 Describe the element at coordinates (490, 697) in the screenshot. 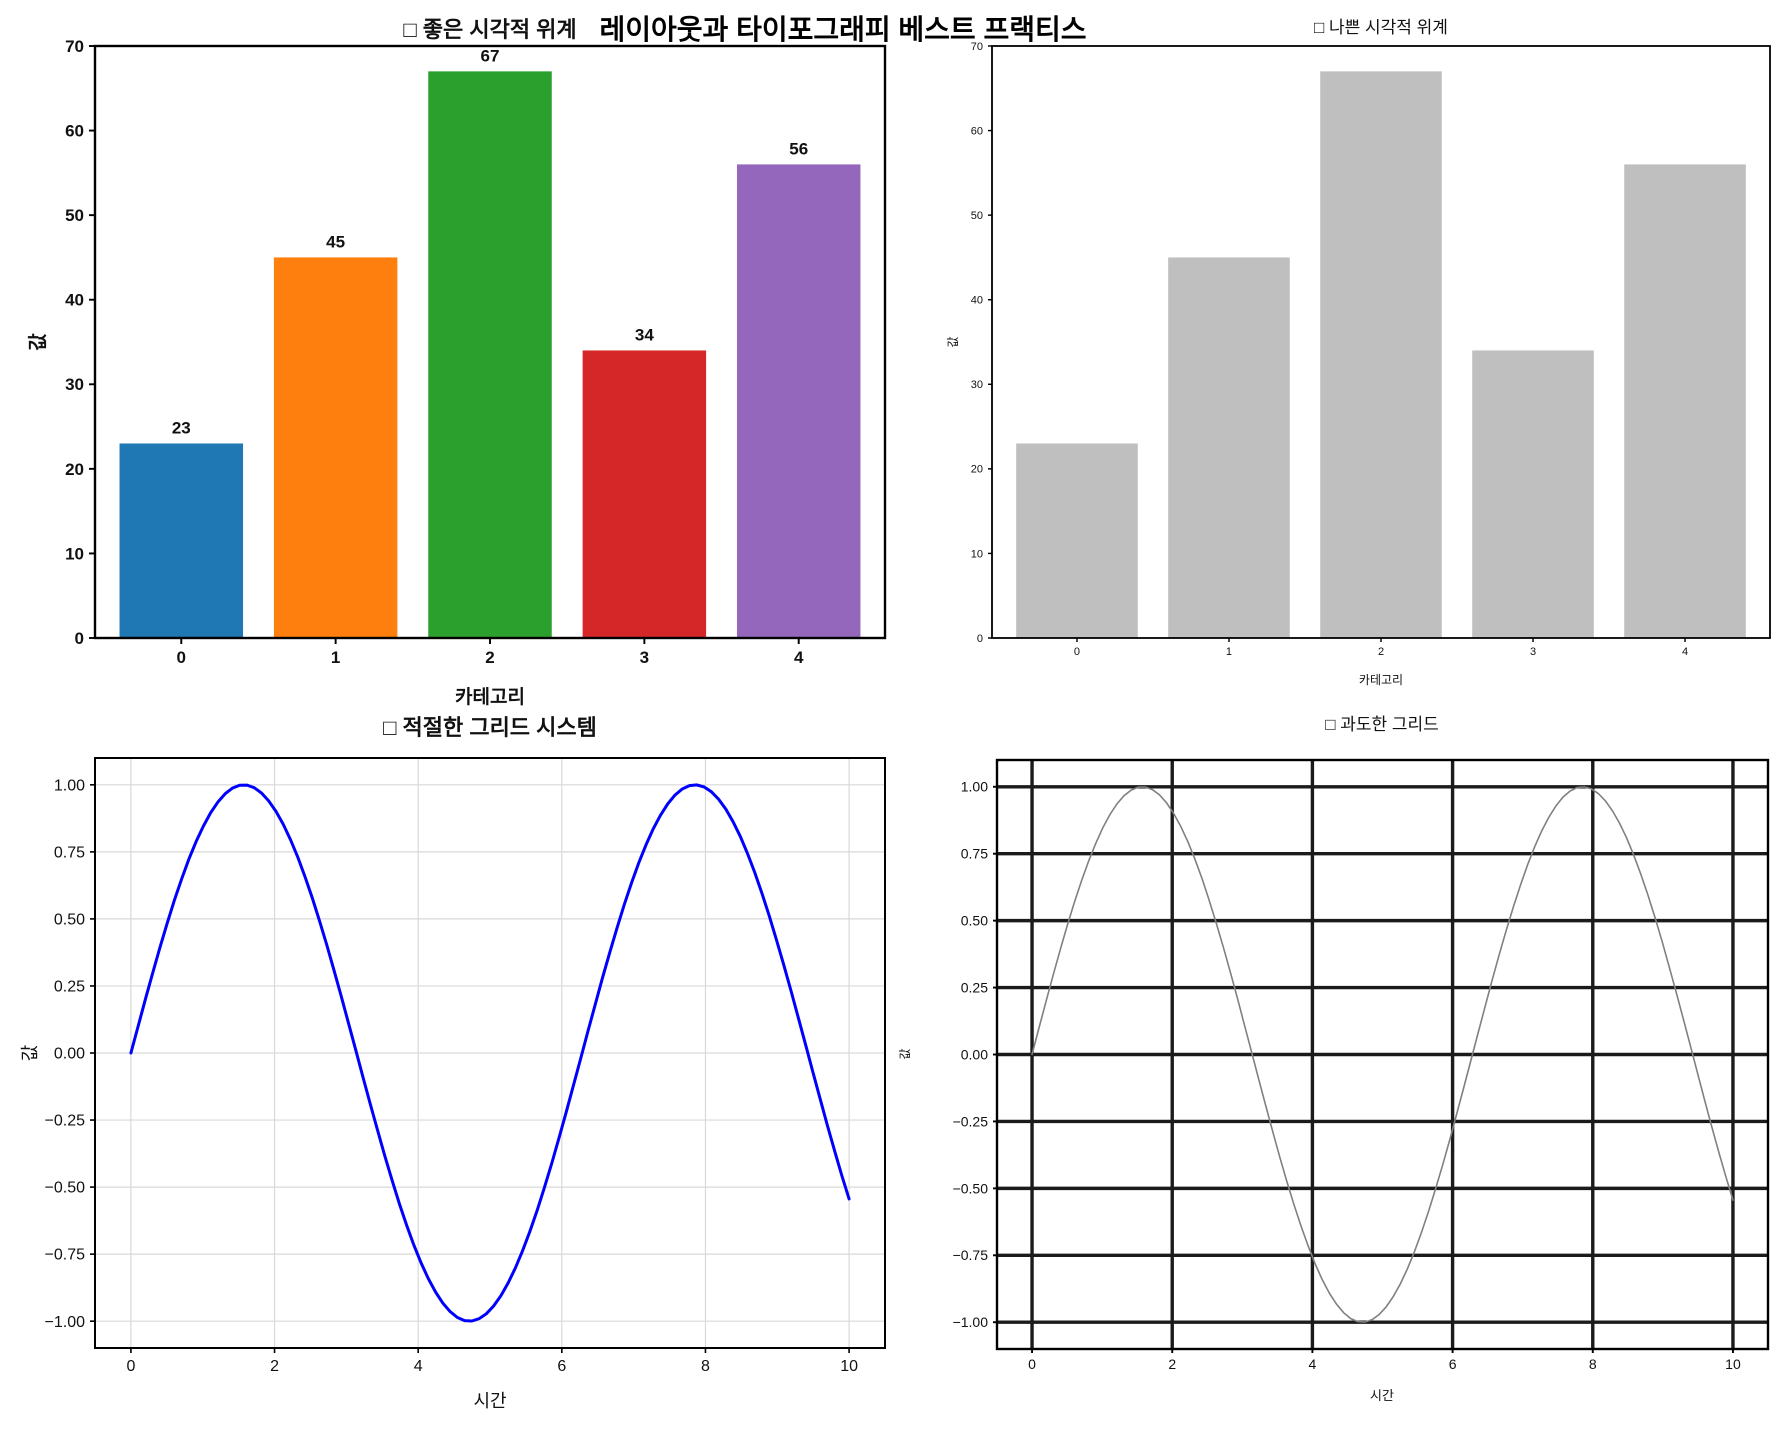

I see `x-axis-label-good-hierarchy: 카테고리` at that location.